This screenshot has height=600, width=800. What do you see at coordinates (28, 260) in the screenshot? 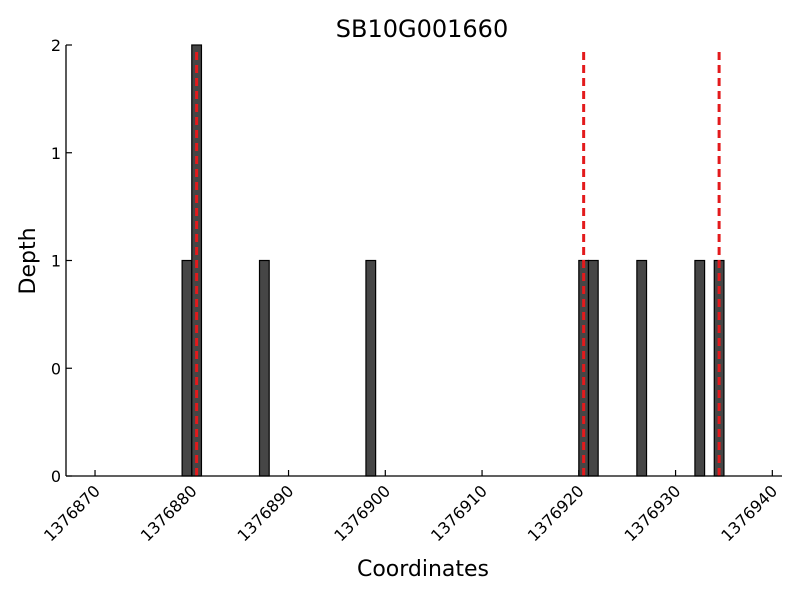
I see `y-axis-label: Depth` at bounding box center [28, 260].